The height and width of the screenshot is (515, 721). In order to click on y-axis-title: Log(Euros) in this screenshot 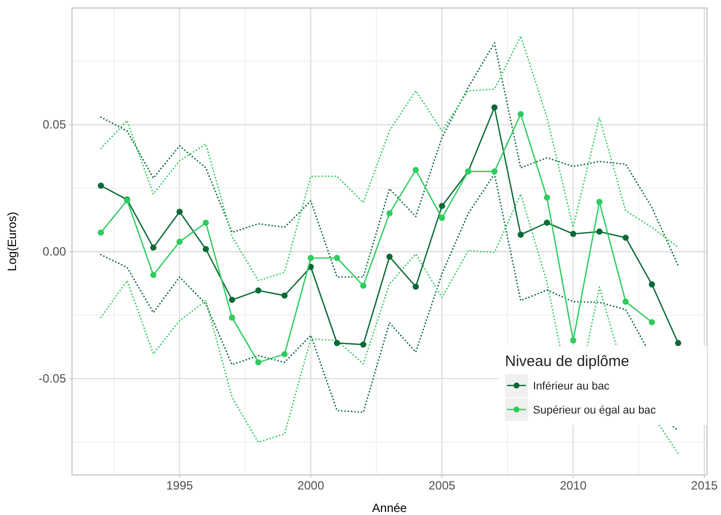, I will do `click(12, 242)`.